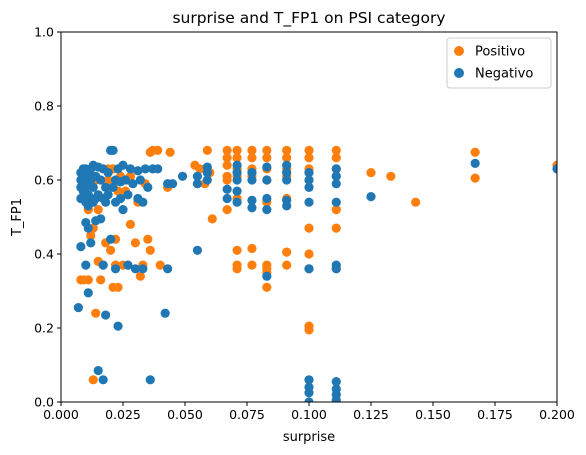  What do you see at coordinates (500, 52) in the screenshot?
I see `legend-label-positivo: Positivo` at bounding box center [500, 52].